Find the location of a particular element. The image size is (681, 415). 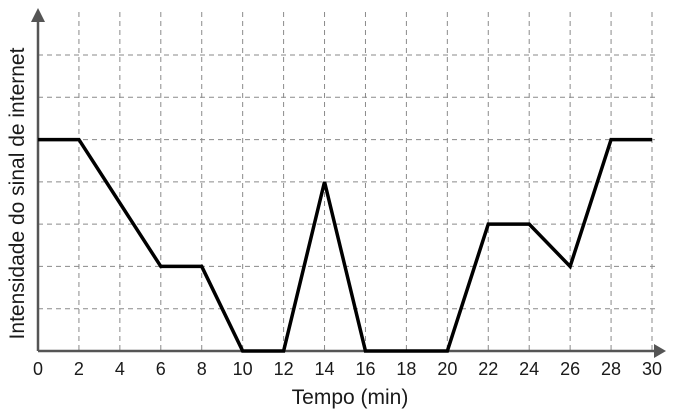

y-axis-title: Intensidade do sinal de internet is located at coordinates (17, 193).